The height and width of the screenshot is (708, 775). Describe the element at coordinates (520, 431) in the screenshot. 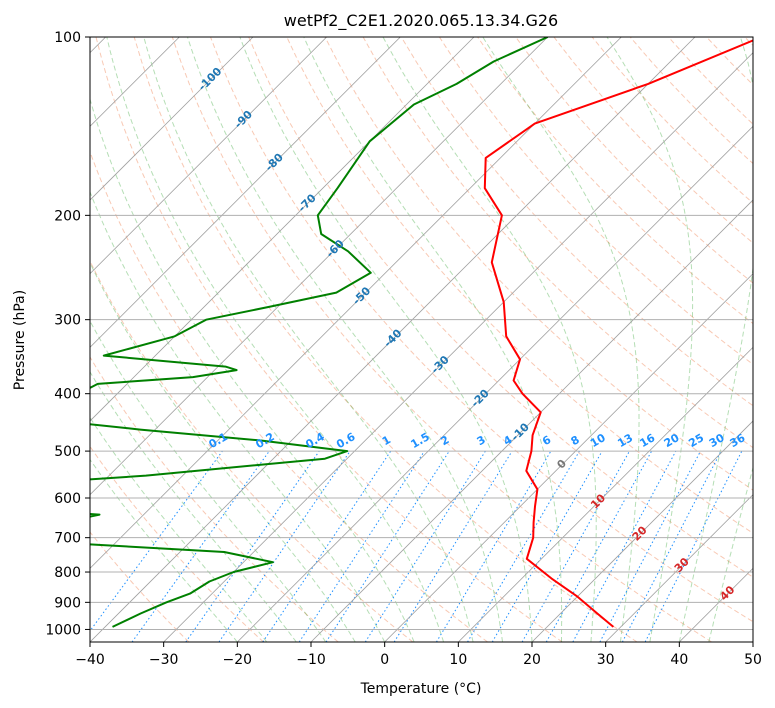

I see `dry-adiabat-label: -10` at that location.